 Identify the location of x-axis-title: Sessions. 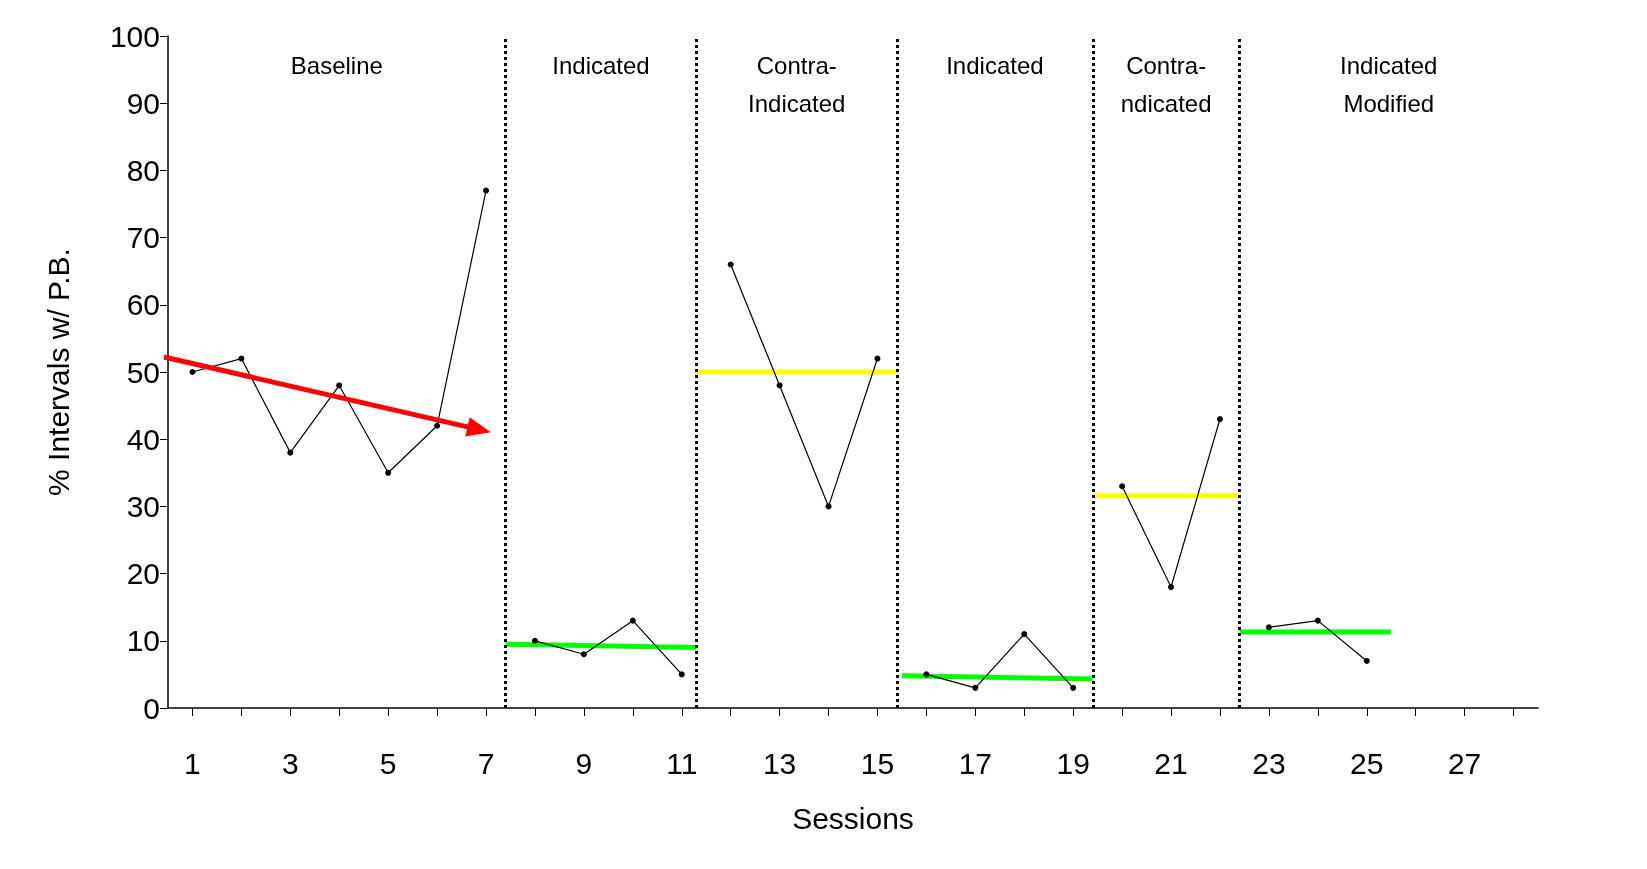
(853, 818).